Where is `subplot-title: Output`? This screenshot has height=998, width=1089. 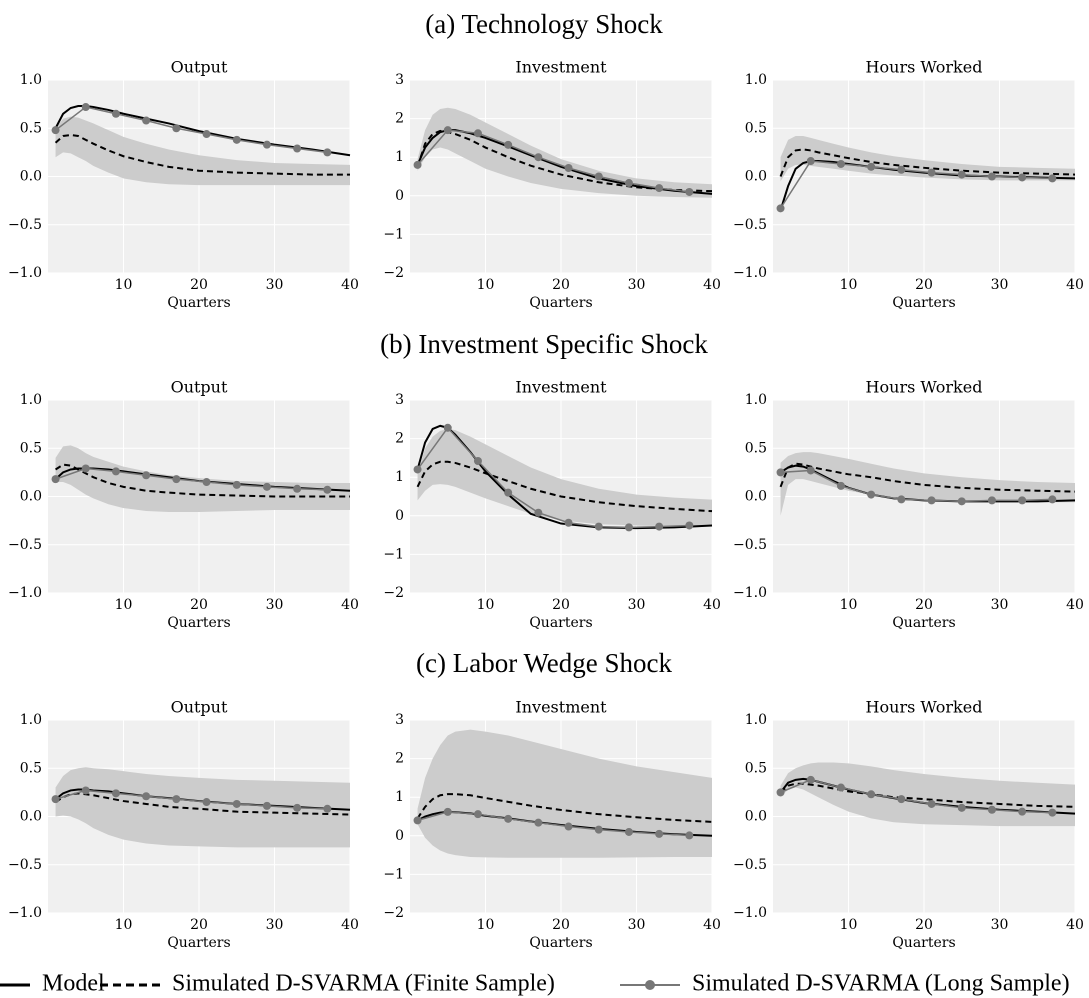 subplot-title: Output is located at coordinates (199, 387).